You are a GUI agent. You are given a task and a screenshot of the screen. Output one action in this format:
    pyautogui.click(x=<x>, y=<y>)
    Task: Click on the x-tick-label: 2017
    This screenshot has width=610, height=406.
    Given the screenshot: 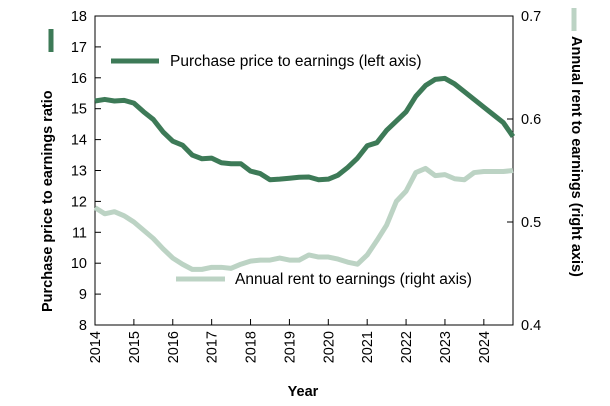 What is the action you would take?
    pyautogui.click(x=213, y=347)
    